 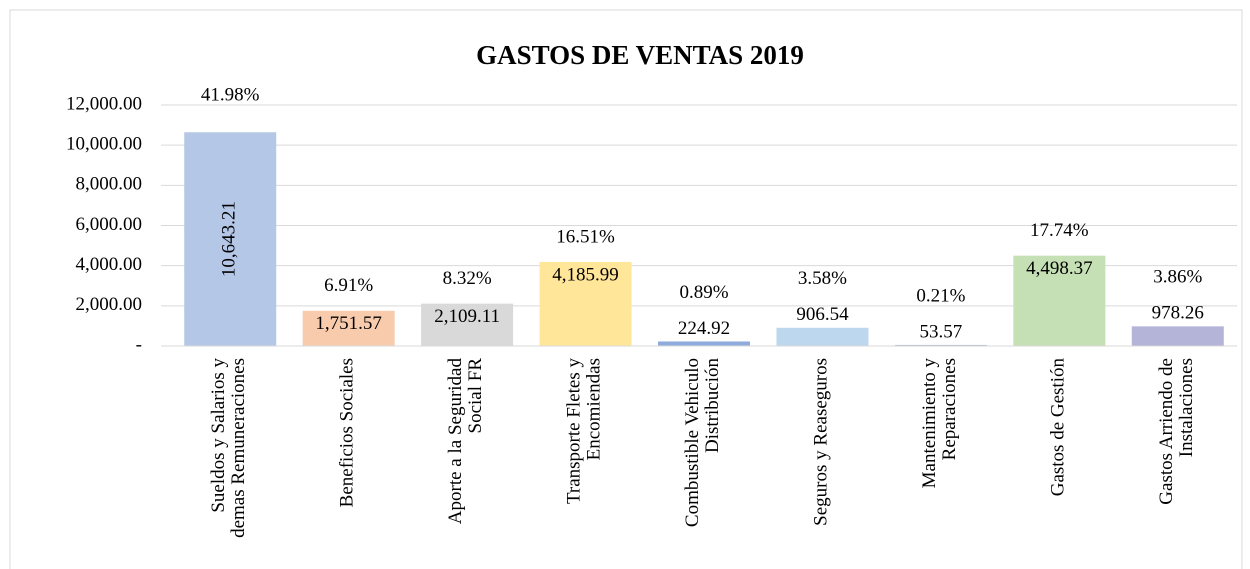 I want to click on value-label: 978.26, so click(x=1178, y=313).